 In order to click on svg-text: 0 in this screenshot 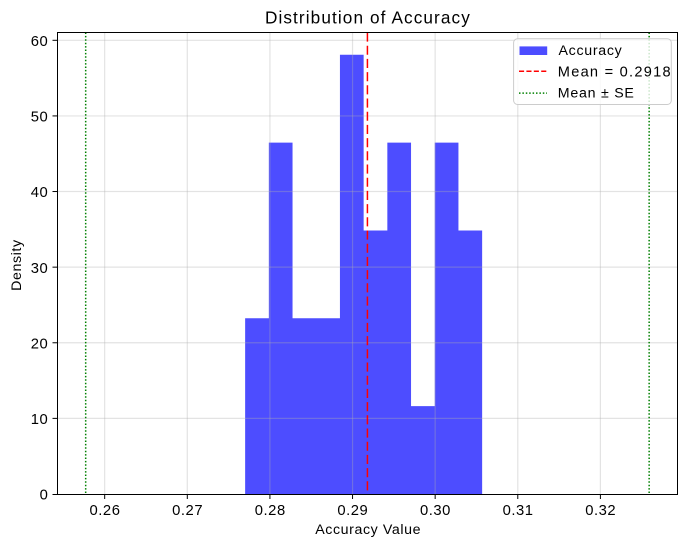, I will do `click(44, 496)`.